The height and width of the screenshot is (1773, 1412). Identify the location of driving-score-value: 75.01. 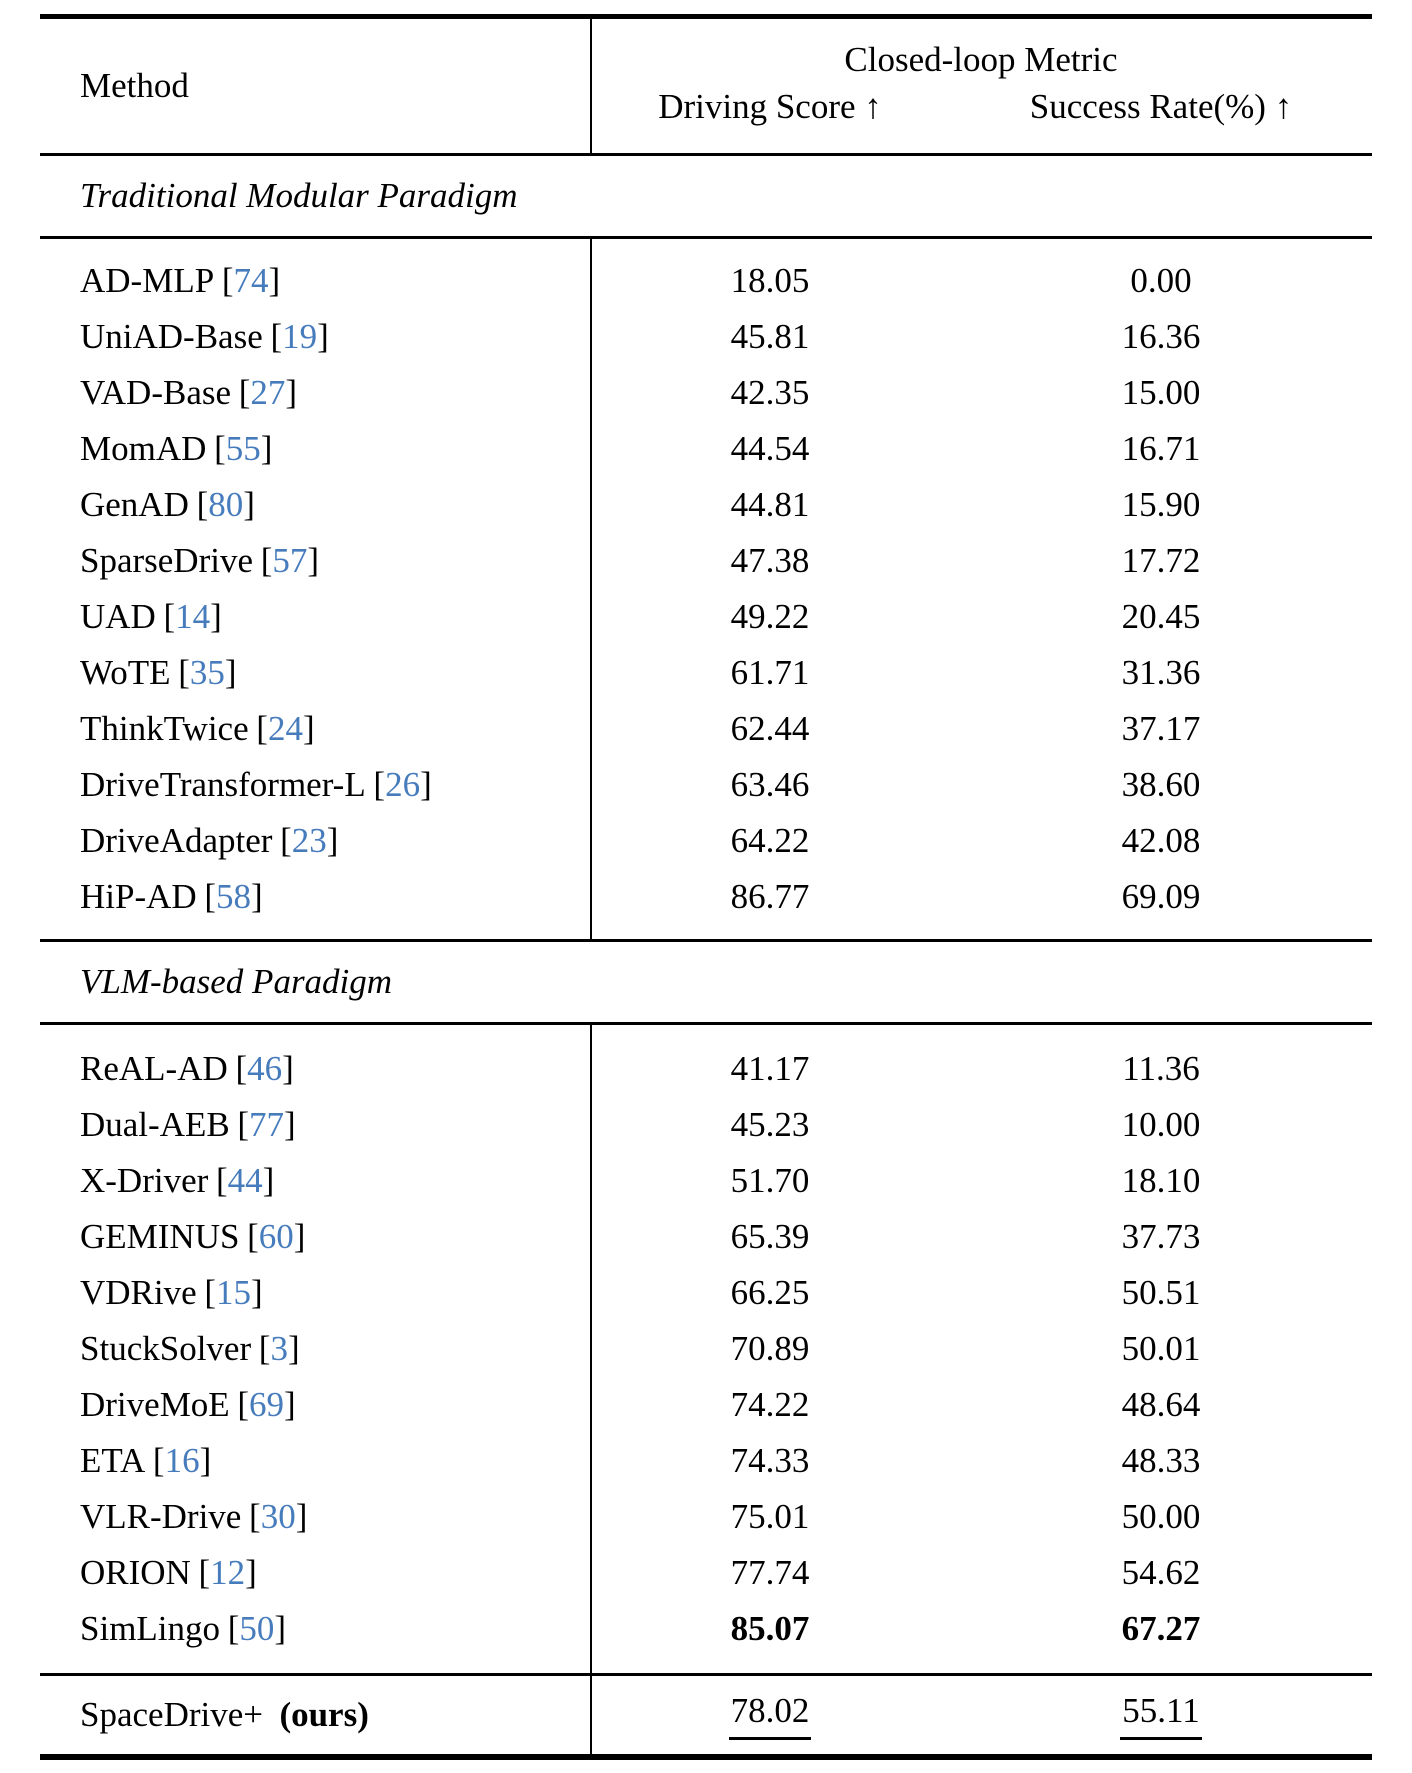
(770, 1516).